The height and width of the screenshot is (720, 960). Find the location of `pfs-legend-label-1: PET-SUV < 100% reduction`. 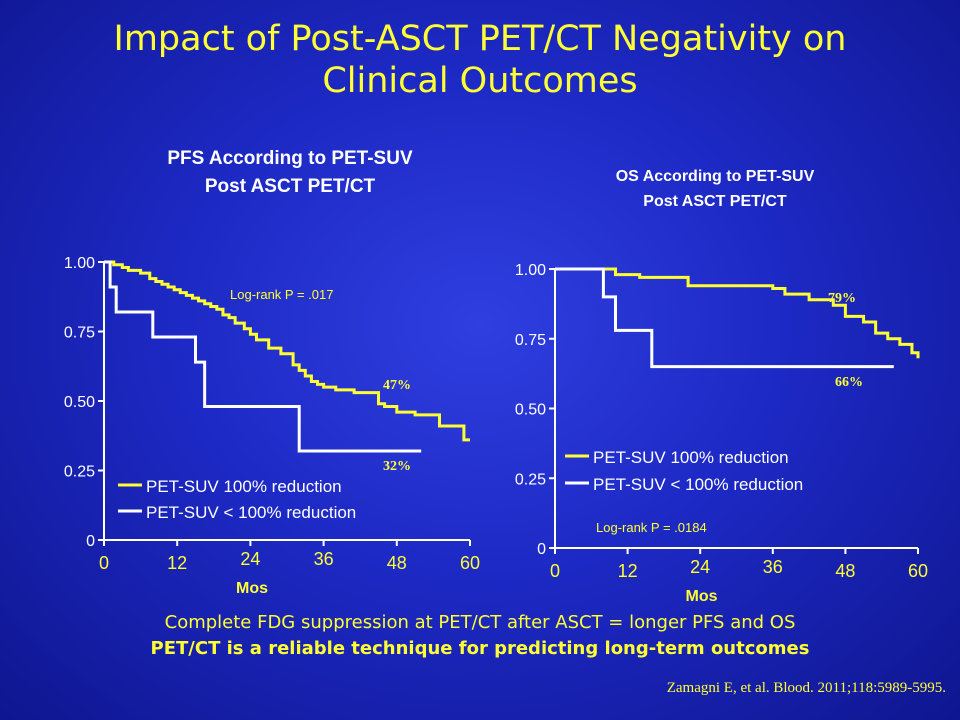

pfs-legend-label-1: PET-SUV < 100% reduction is located at coordinates (251, 512).